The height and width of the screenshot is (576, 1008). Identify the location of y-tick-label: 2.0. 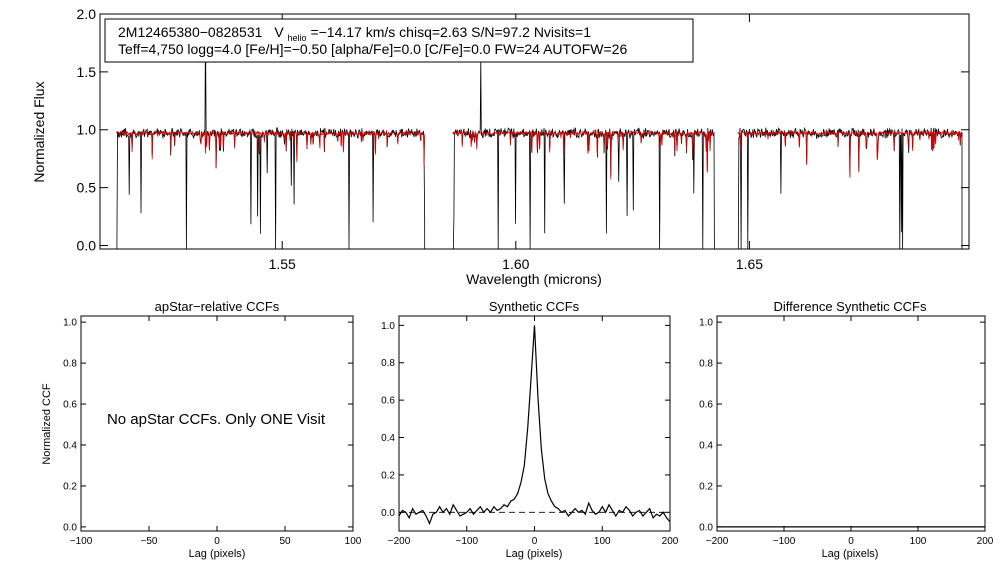
(87, 14).